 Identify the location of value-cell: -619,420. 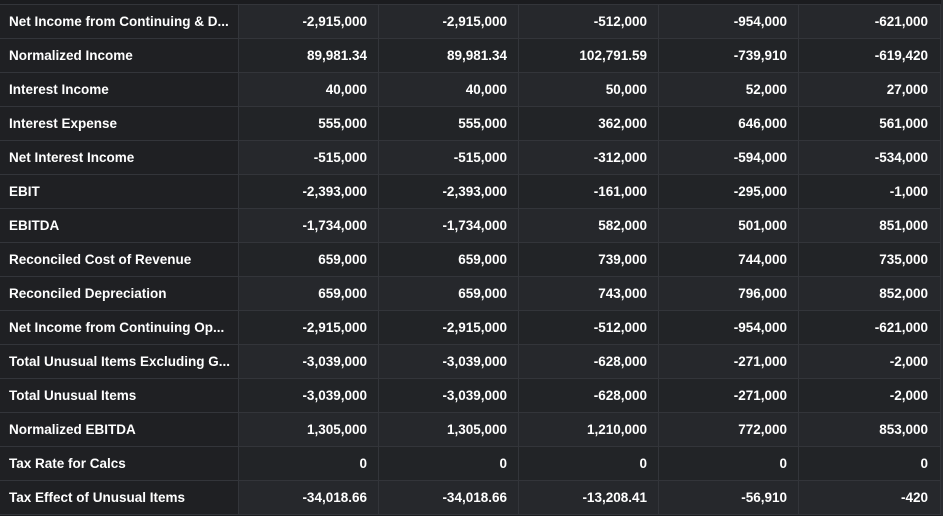
(870, 55).